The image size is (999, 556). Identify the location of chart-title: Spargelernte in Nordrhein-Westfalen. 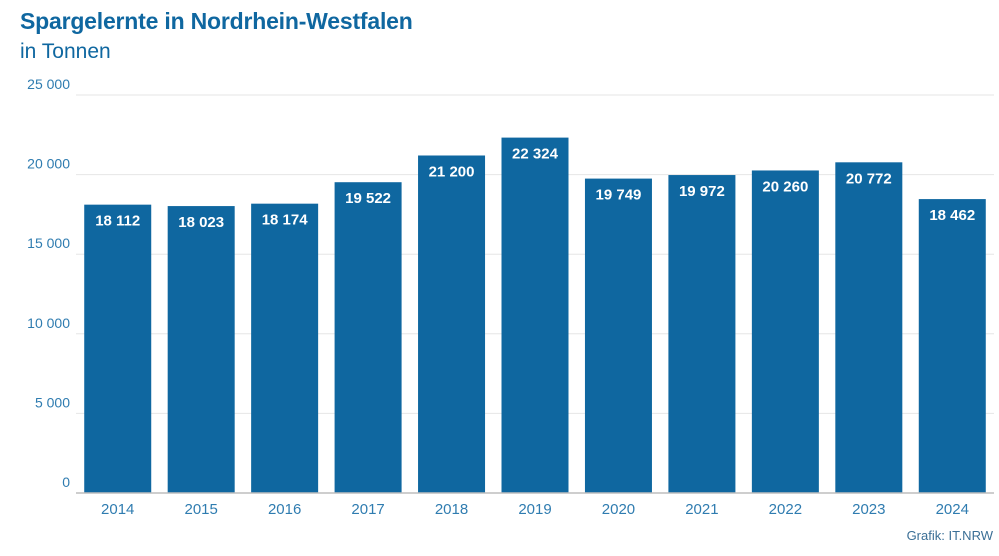
(216, 21).